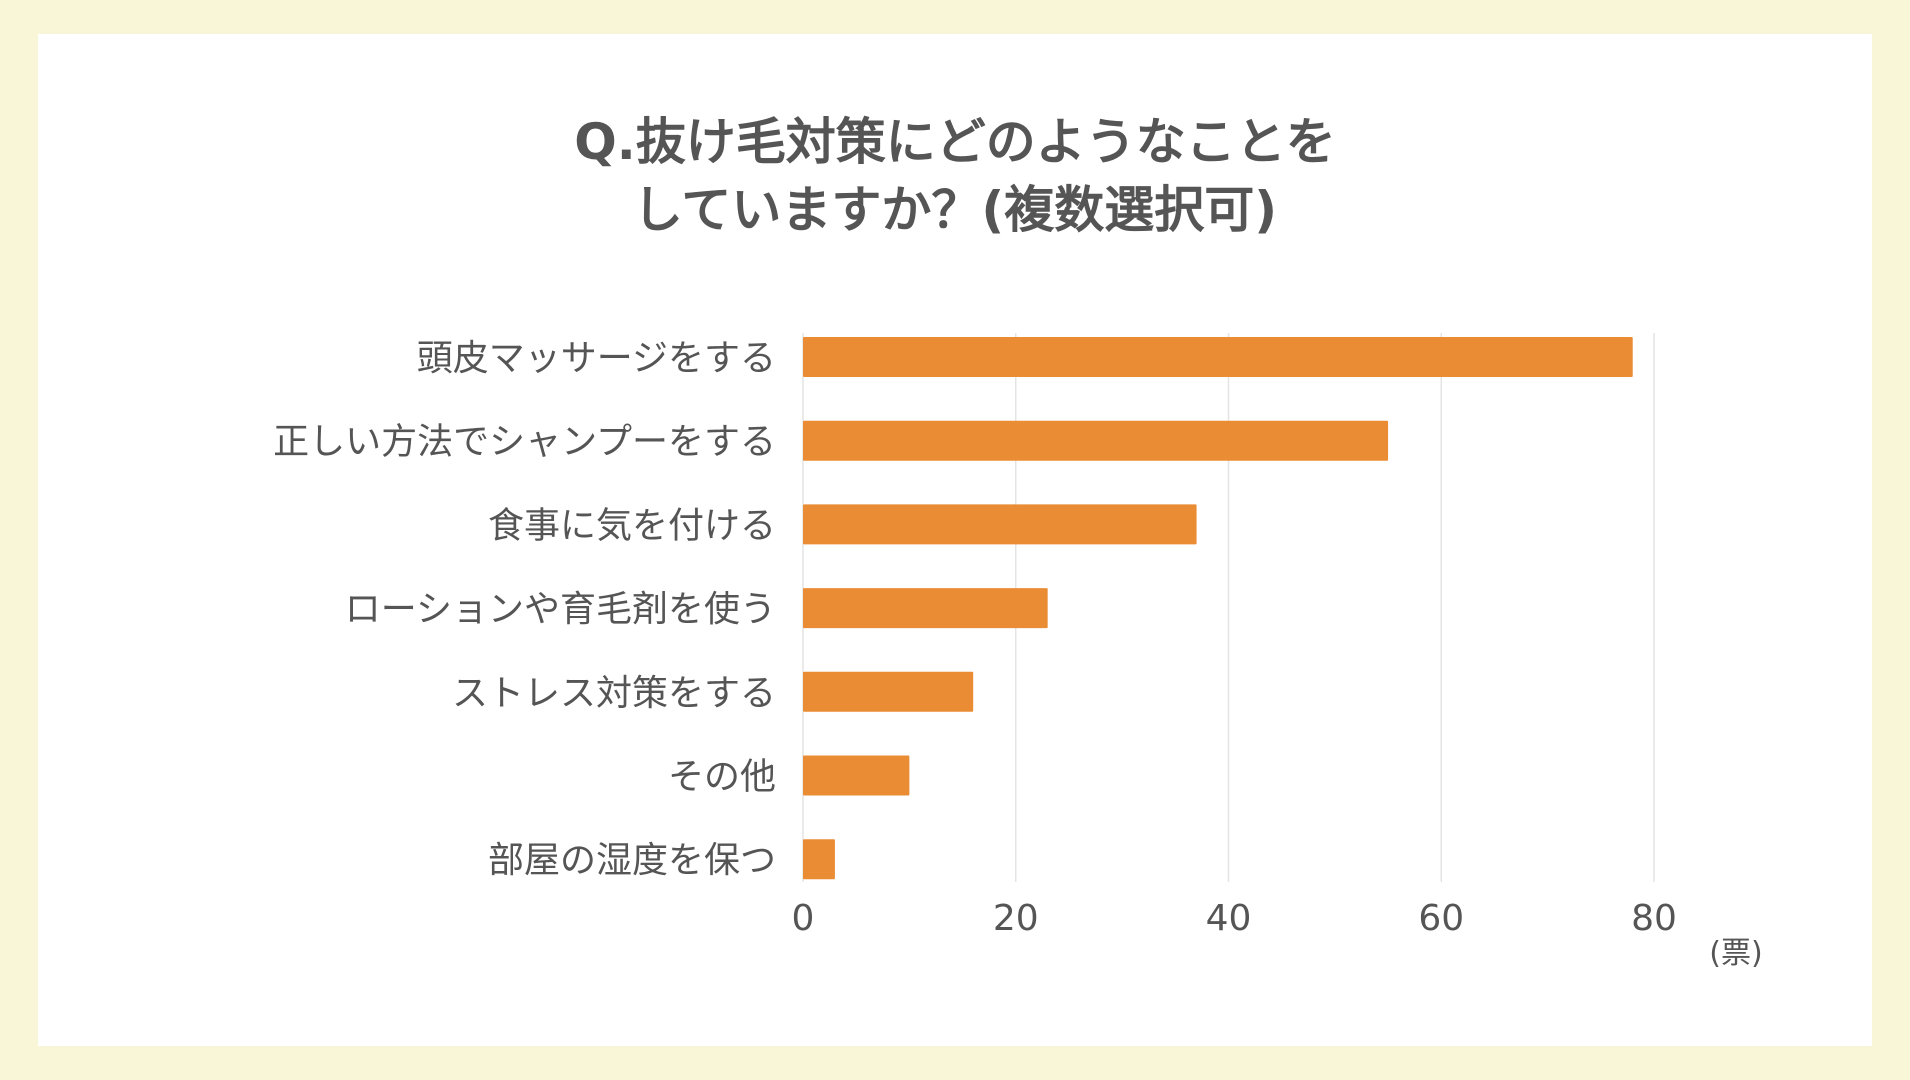 Image resolution: width=1910 pixels, height=1080 pixels. I want to click on x-tick-labels: 0 20 40 60 80, so click(1234, 918).